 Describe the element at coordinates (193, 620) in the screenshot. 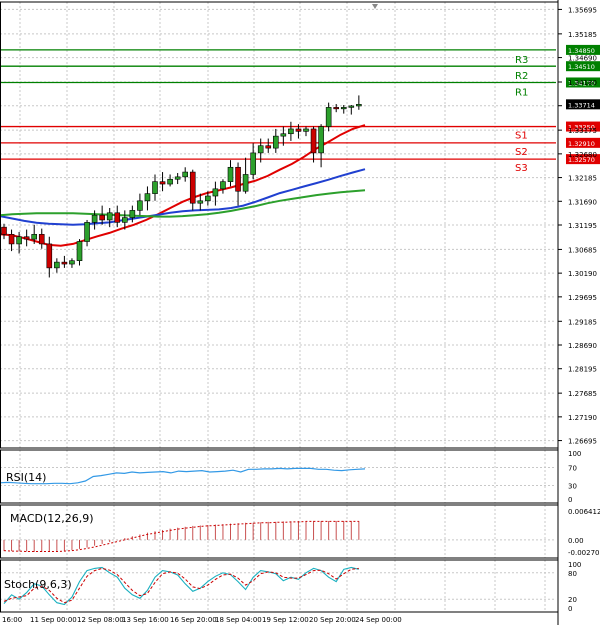

I see `time-label: 16 Sep 20:00` at that location.